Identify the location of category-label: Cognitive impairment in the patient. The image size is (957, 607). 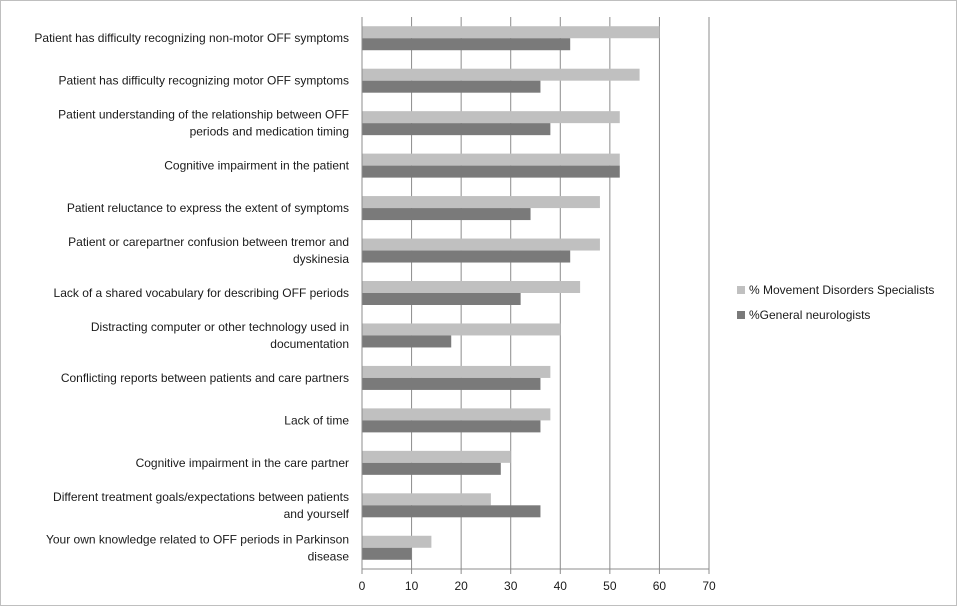
(256, 166).